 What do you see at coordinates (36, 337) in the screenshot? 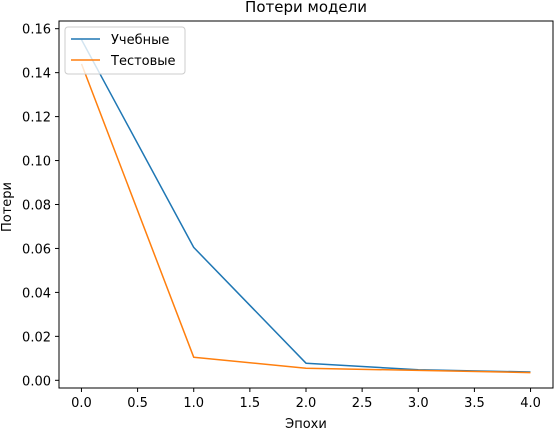
I see `y-tick-label: 0.02` at bounding box center [36, 337].